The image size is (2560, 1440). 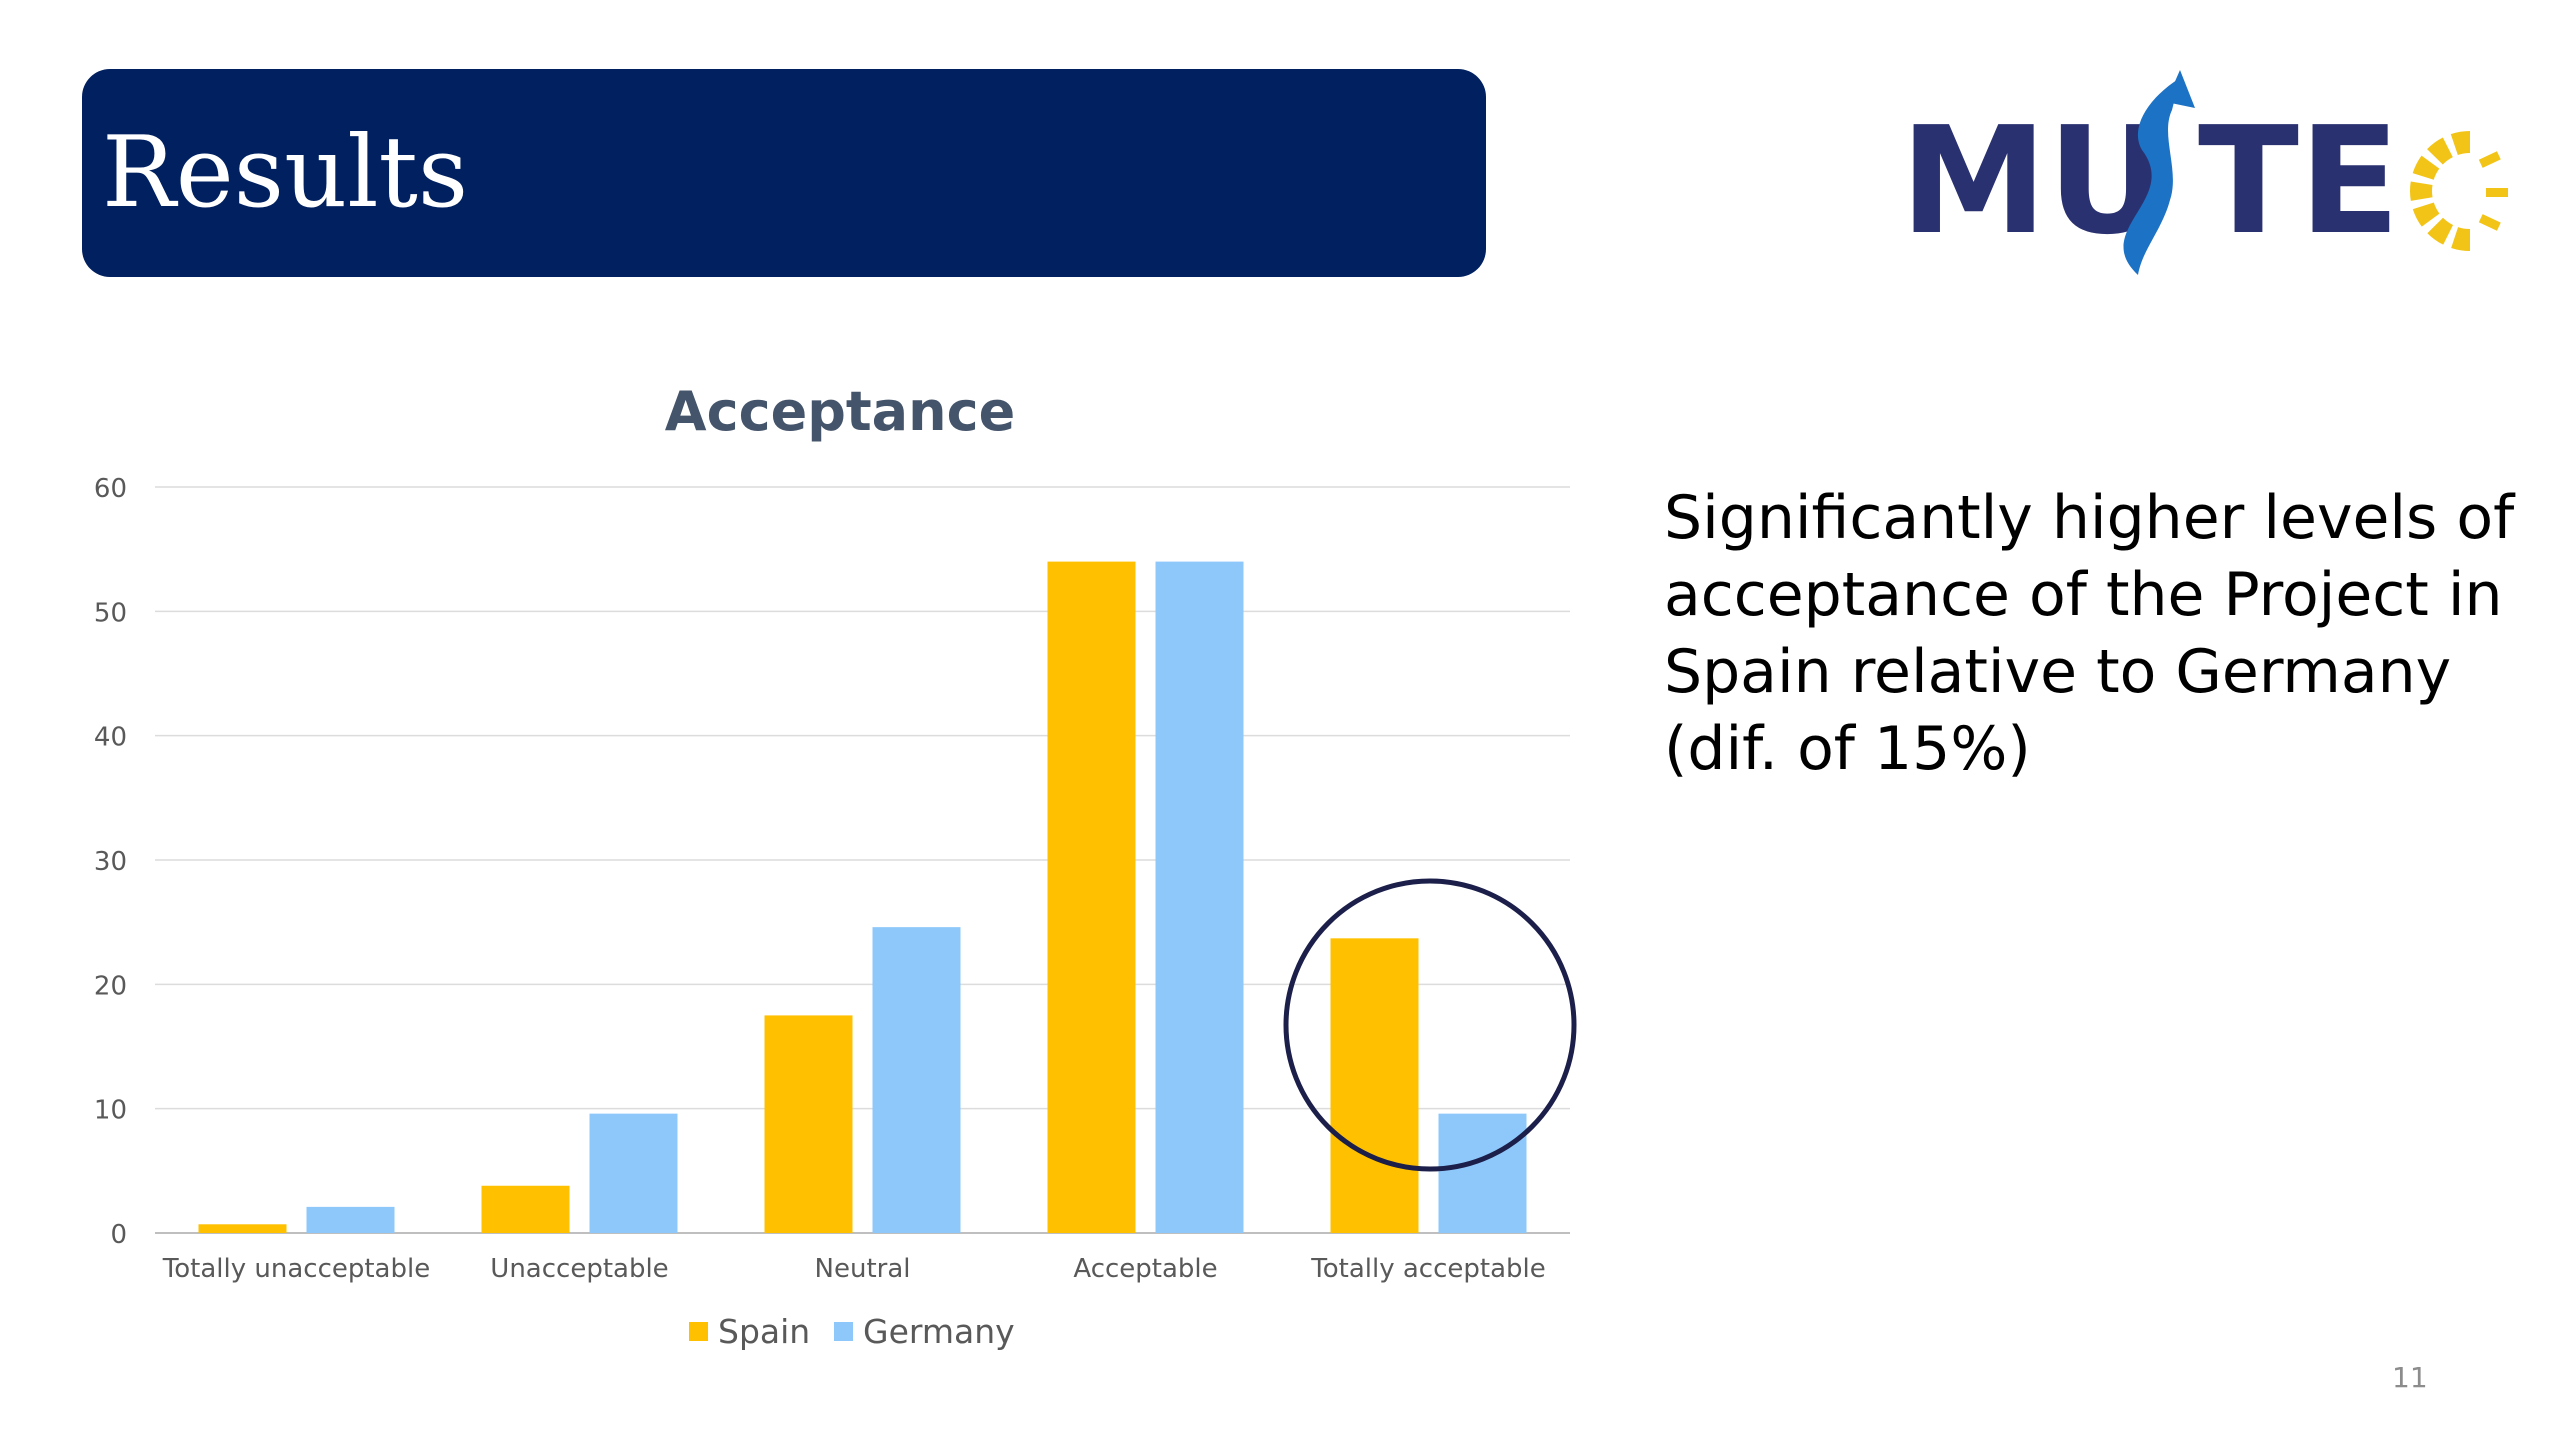 I want to click on mustec-logo: MU TE, so click(x=2204, y=172).